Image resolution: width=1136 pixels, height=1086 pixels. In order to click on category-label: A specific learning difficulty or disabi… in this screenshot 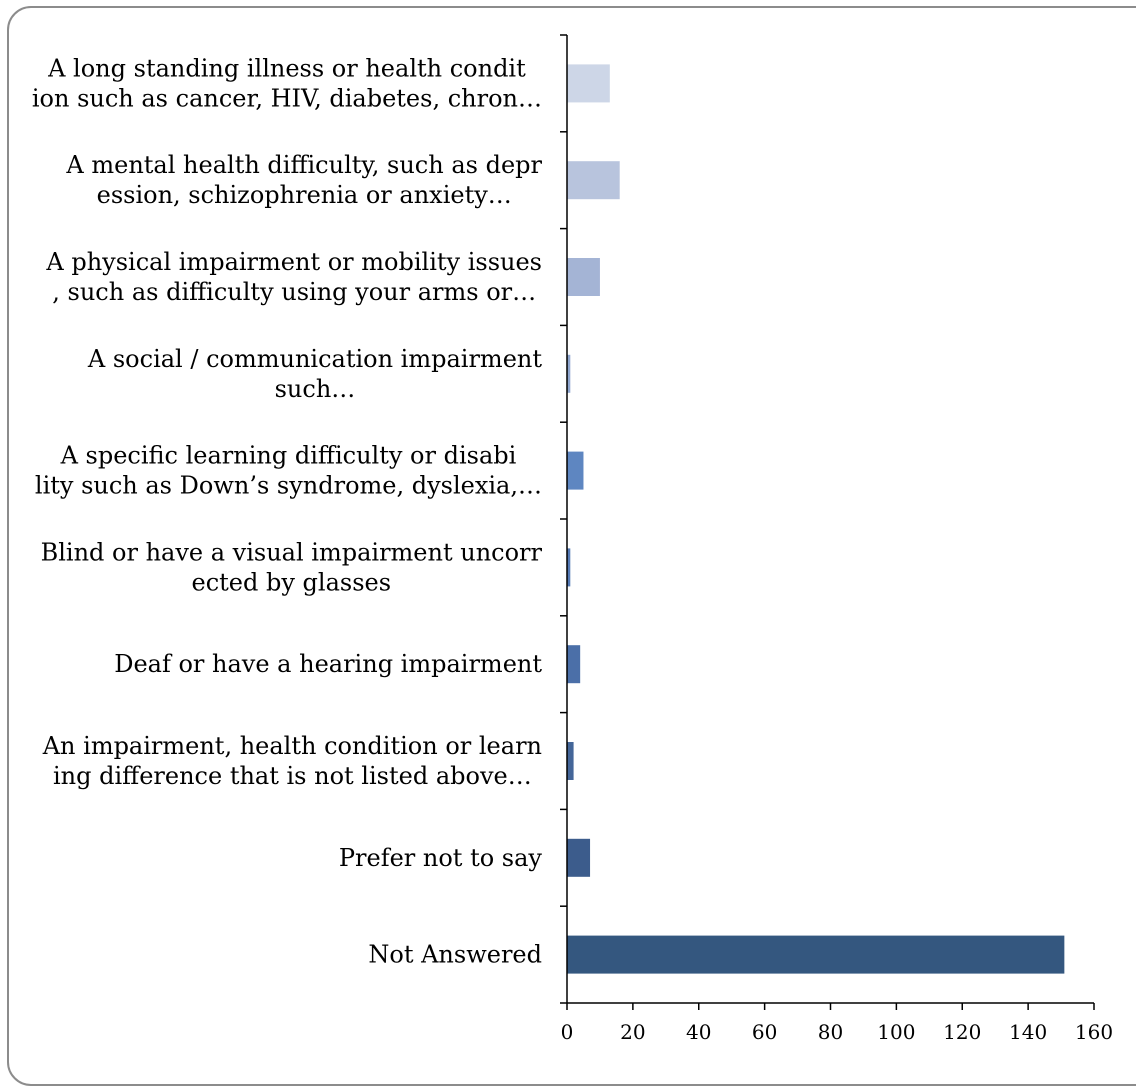, I will do `click(288, 471)`.